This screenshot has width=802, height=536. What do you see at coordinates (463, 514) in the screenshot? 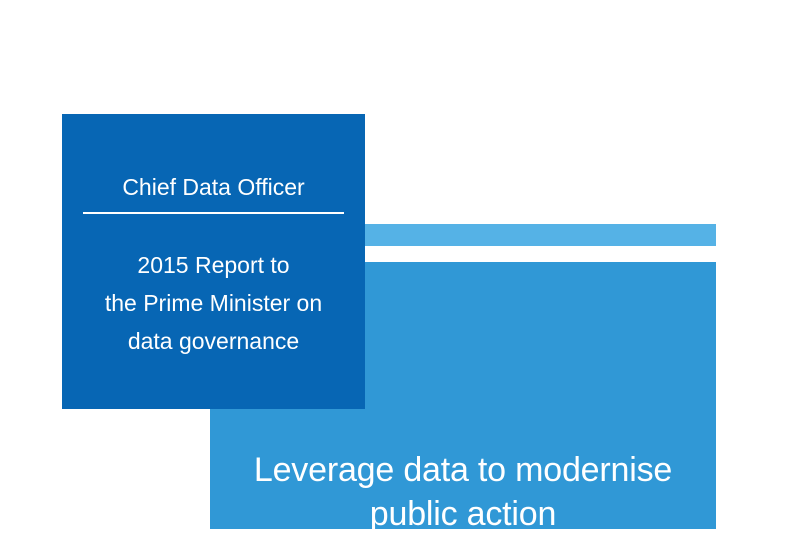
I see `headline-line-2: public action` at bounding box center [463, 514].